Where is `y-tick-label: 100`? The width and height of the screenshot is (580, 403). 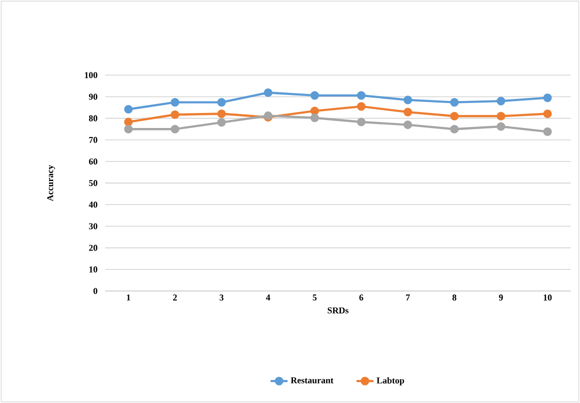 y-tick-label: 100 is located at coordinates (91, 75).